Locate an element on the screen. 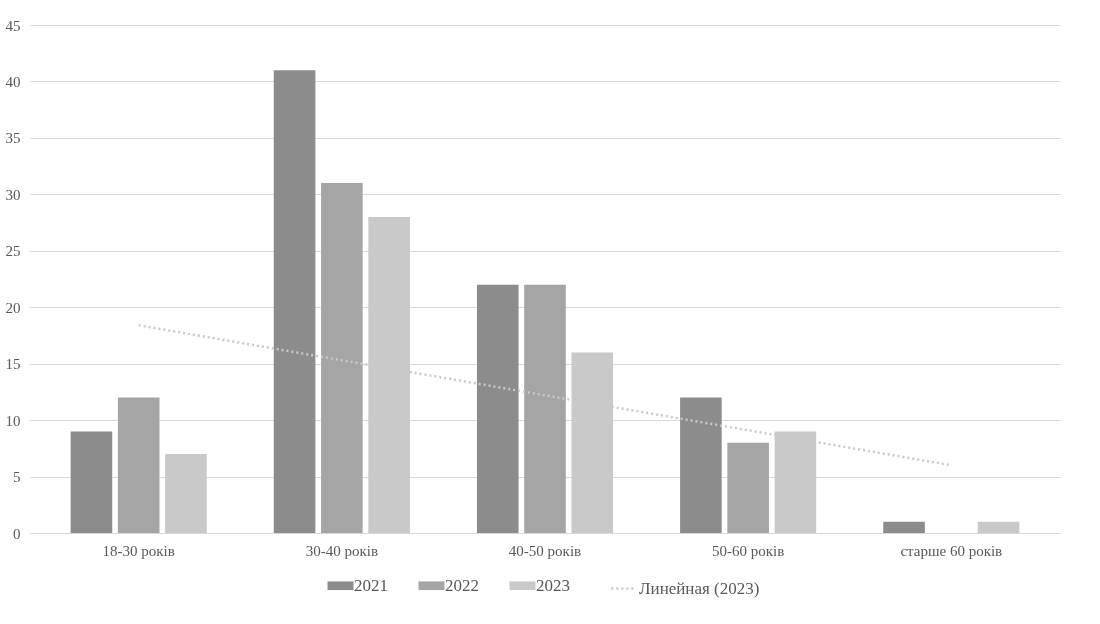  x-tick-label: старше 60 років is located at coordinates (951, 550).